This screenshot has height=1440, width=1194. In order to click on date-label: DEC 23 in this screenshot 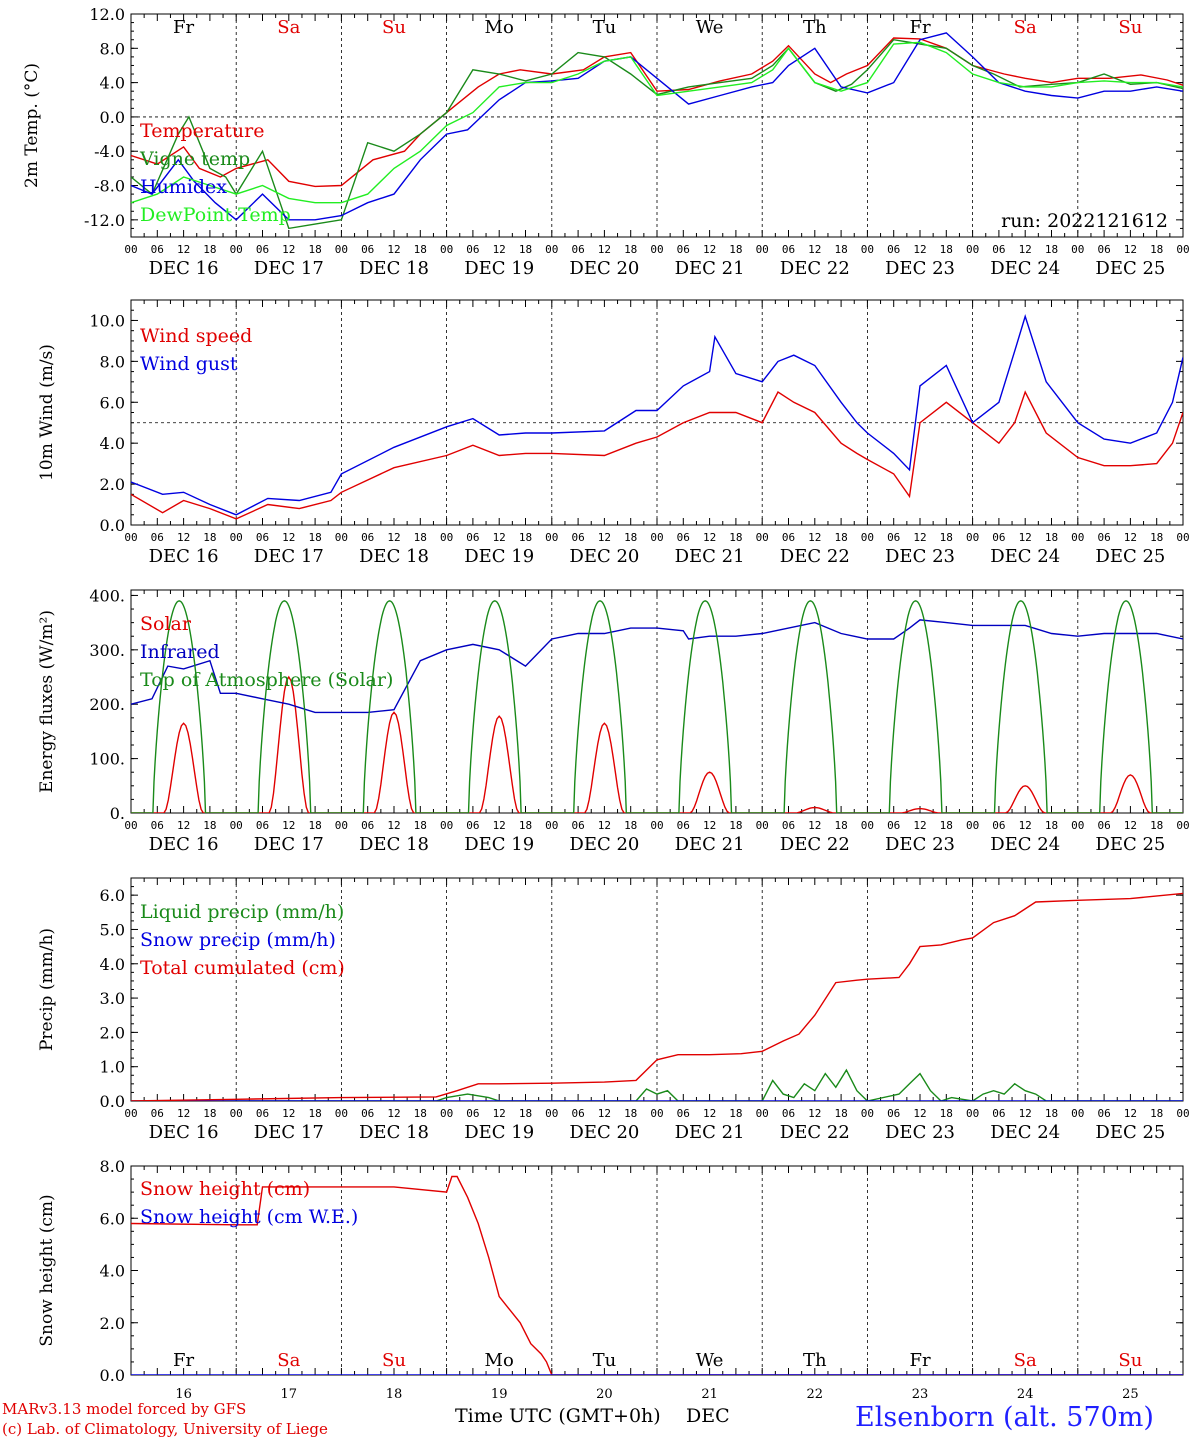, I will do `click(920, 844)`.